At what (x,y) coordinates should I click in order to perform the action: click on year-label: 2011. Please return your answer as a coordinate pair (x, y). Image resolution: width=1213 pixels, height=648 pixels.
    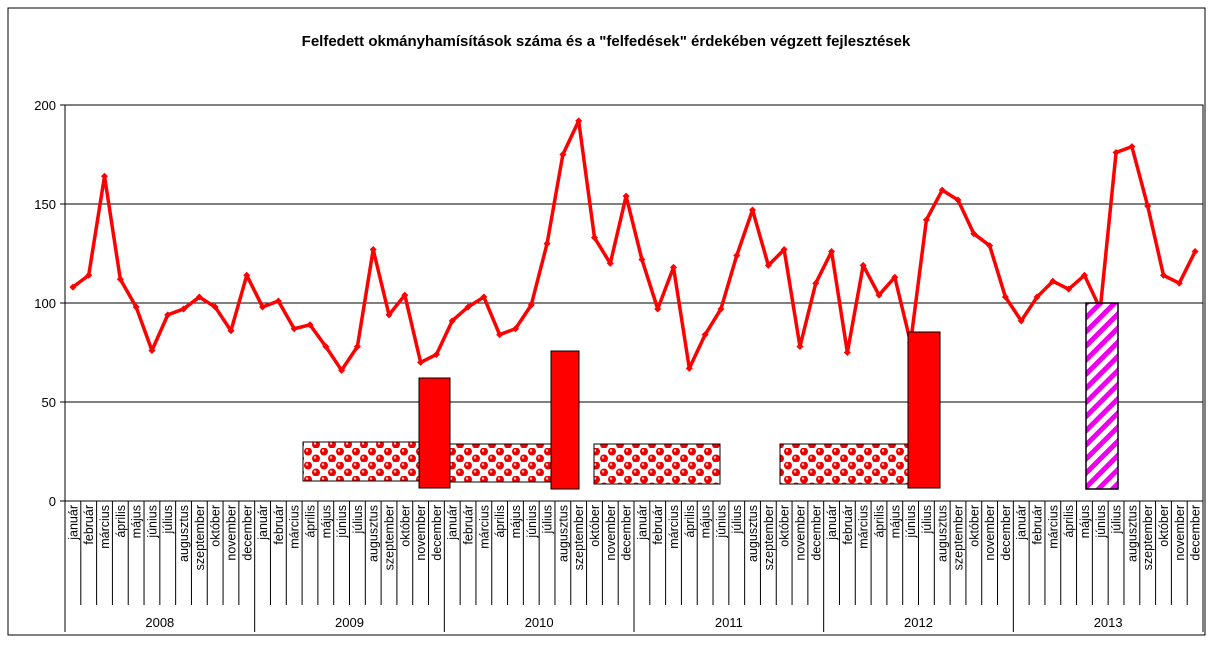
    Looking at the image, I should click on (729, 622).